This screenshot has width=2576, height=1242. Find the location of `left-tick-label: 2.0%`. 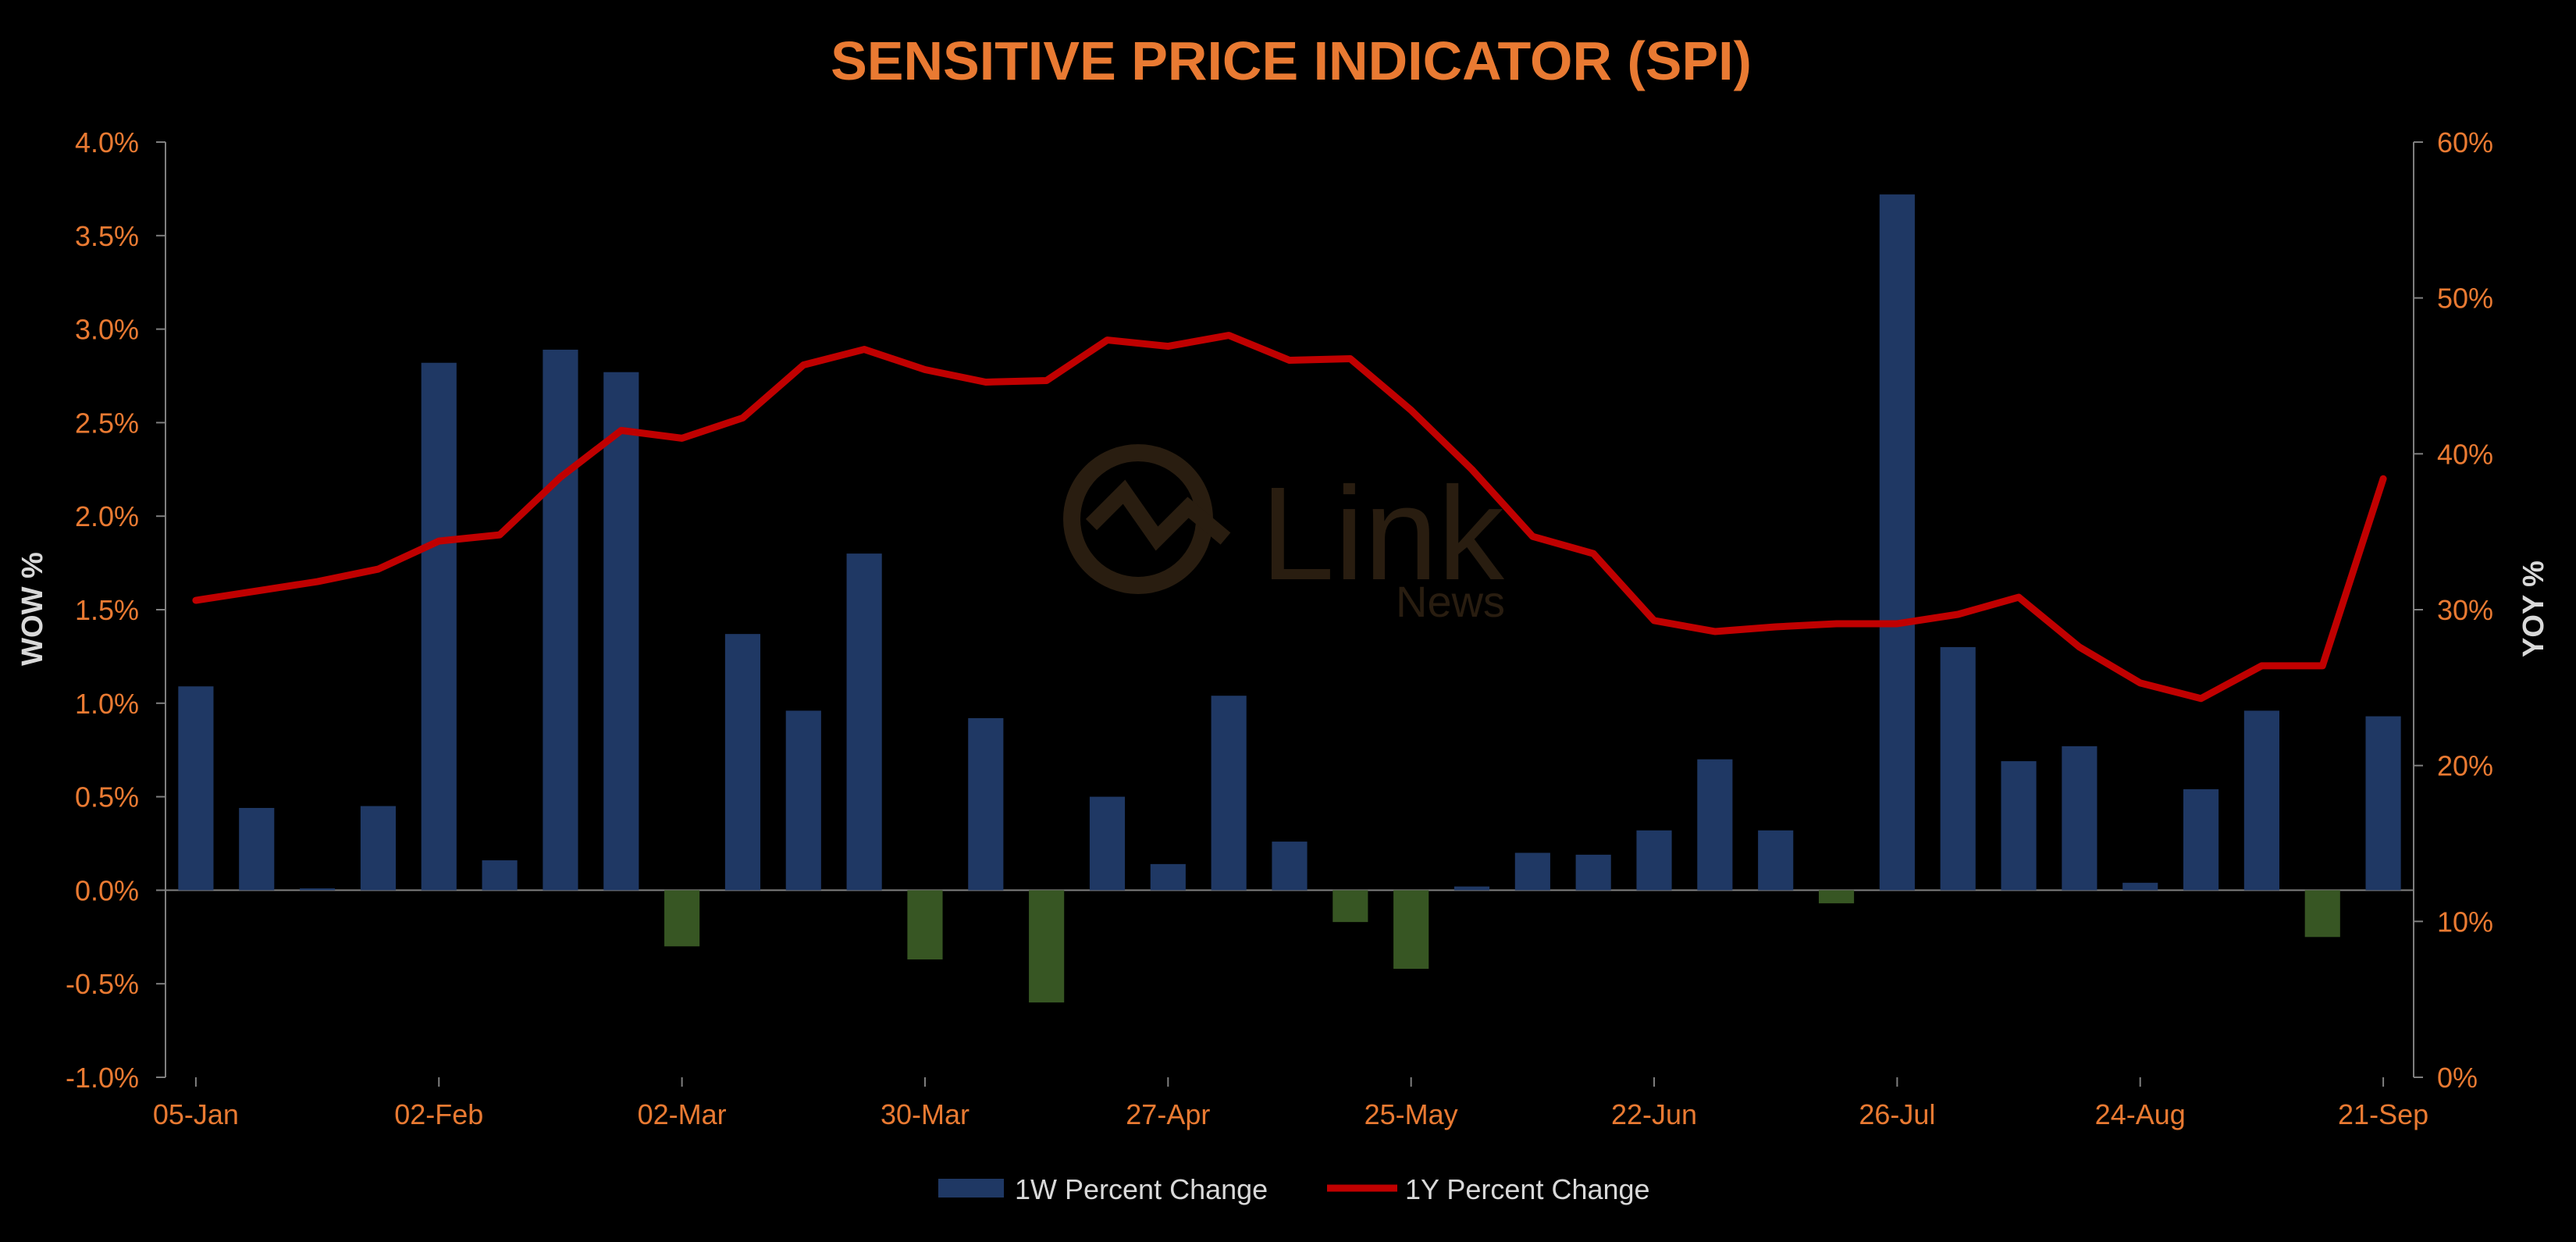

left-tick-label: 2.0% is located at coordinates (107, 516).